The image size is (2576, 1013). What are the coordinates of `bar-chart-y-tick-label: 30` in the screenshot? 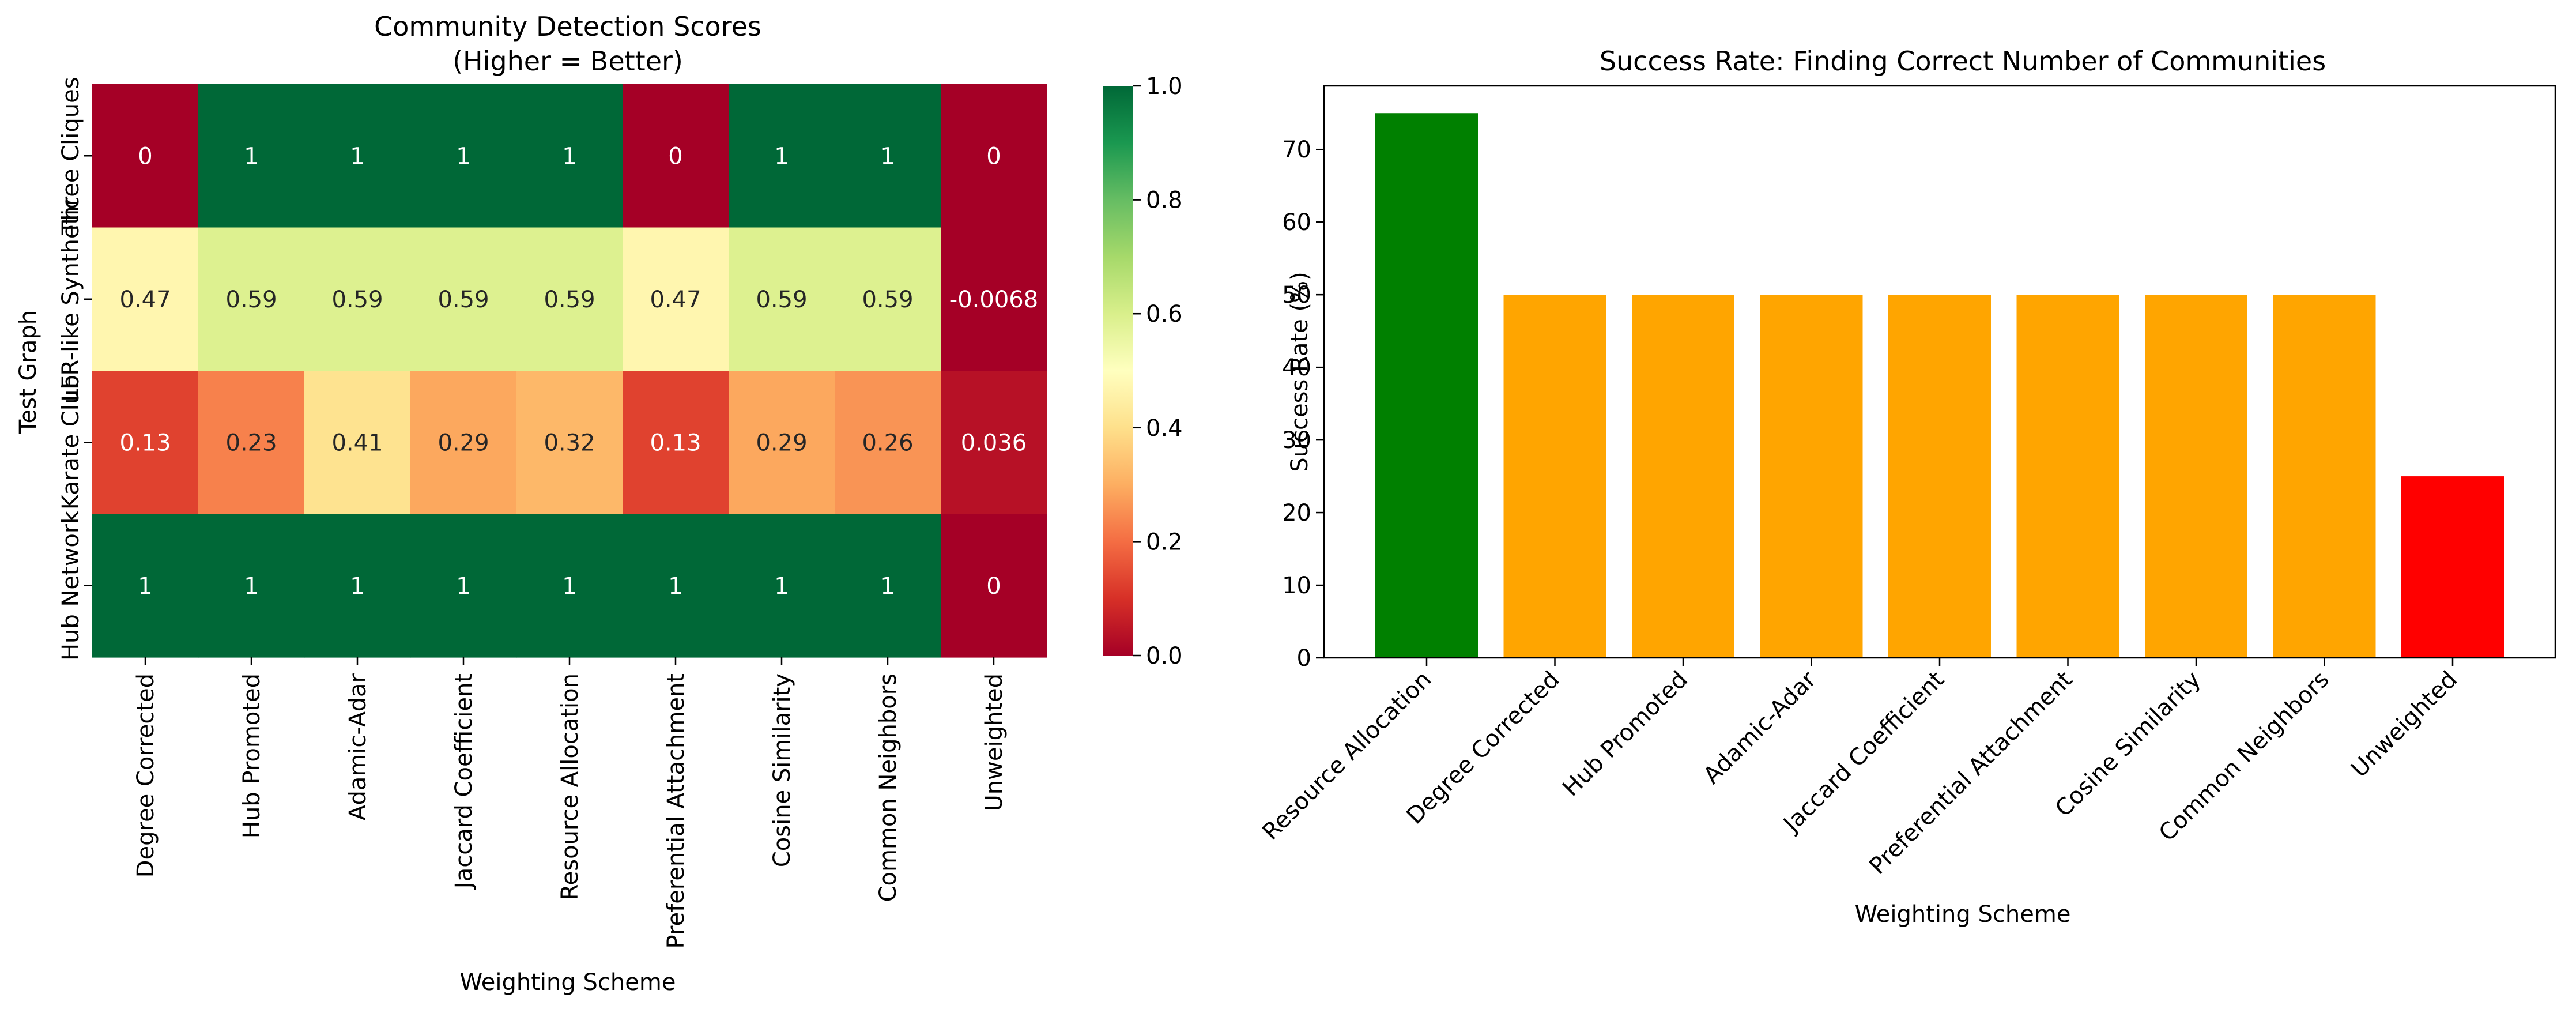 It's located at (1296, 440).